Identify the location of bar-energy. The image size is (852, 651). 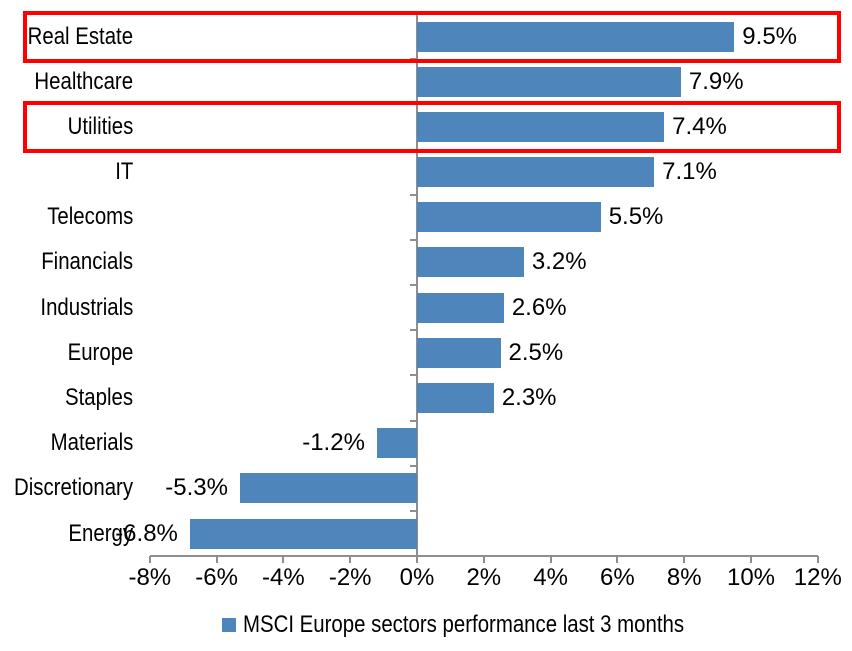
(303, 533).